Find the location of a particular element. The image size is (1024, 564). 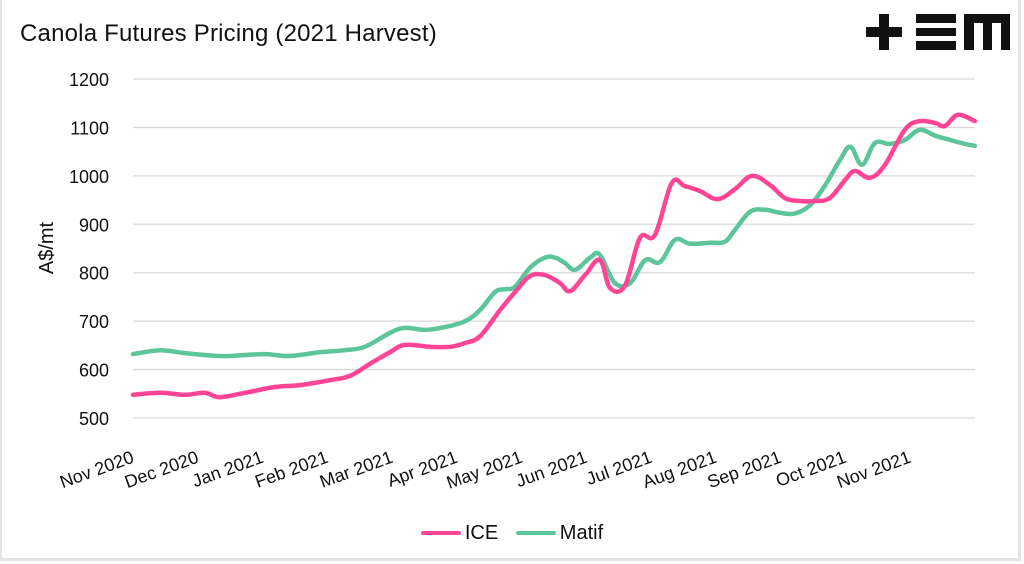

y-tick-1200: 1200 is located at coordinates (89, 80).